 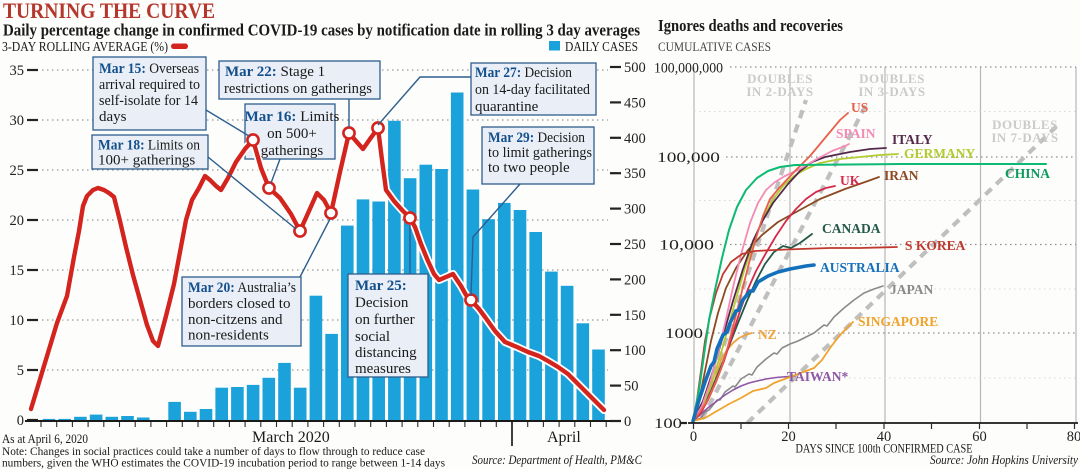 I want to click on svg-text: arrival required to, so click(x=149, y=85).